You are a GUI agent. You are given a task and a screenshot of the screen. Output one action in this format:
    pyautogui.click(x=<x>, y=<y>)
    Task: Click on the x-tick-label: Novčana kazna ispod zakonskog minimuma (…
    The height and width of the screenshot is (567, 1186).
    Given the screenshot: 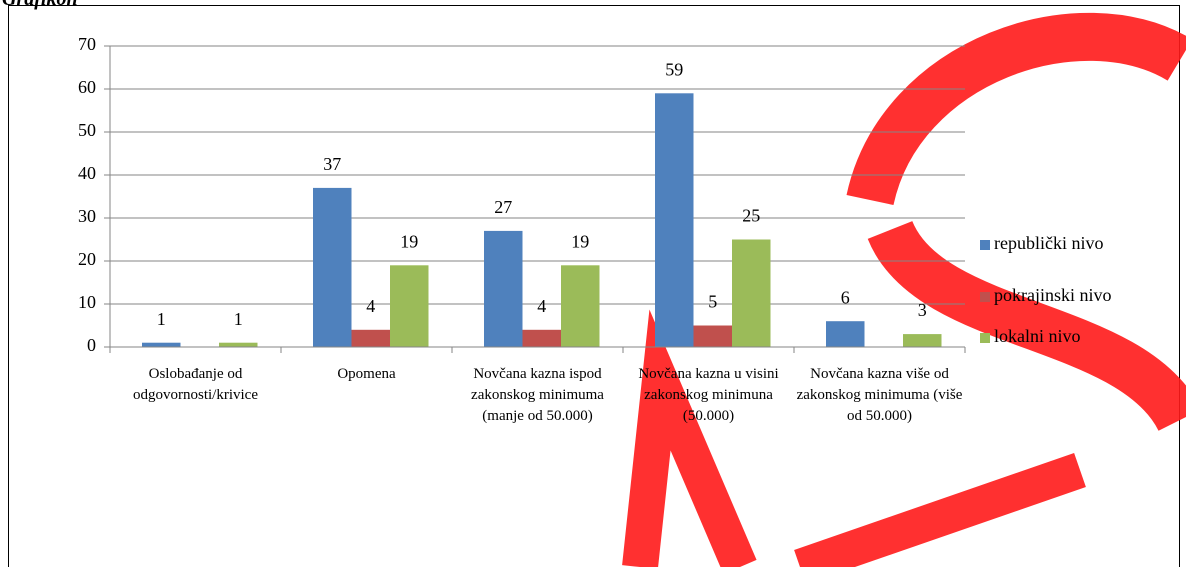 What is the action you would take?
    pyautogui.click(x=537, y=395)
    